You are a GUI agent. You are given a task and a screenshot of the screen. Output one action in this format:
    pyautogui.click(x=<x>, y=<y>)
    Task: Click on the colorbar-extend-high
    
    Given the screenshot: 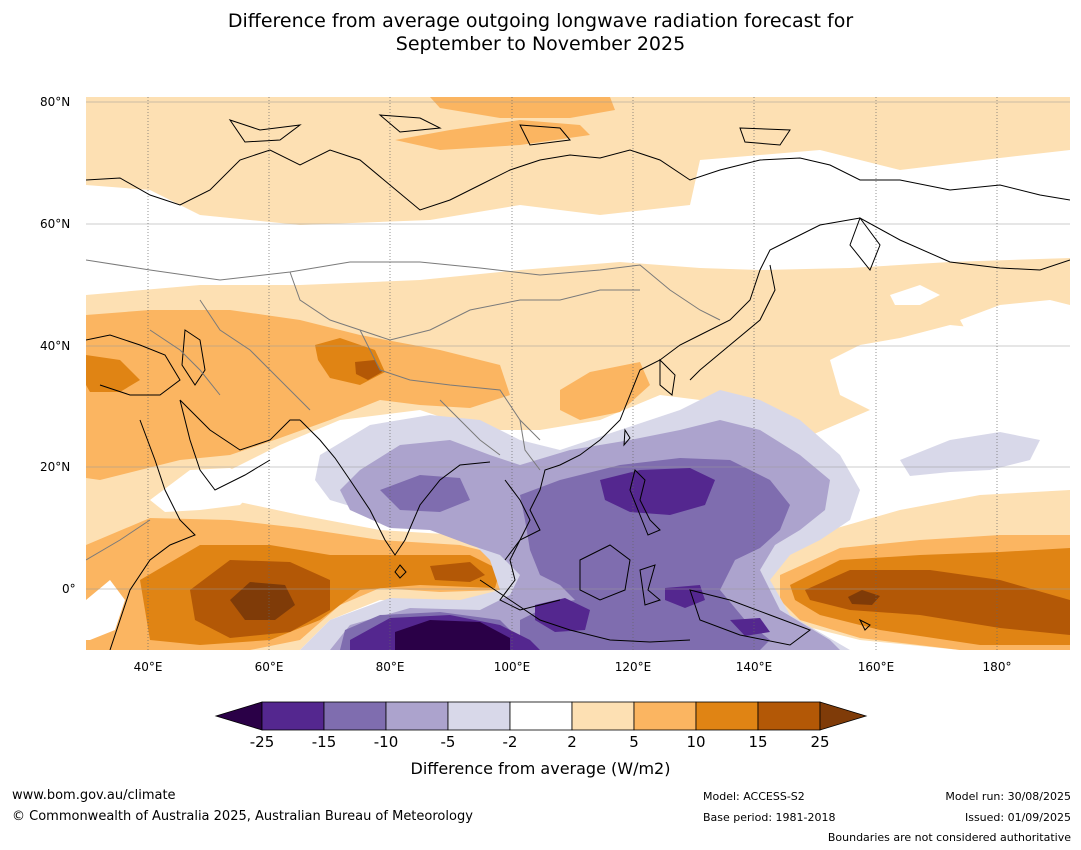 What is the action you would take?
    pyautogui.click(x=843, y=716)
    